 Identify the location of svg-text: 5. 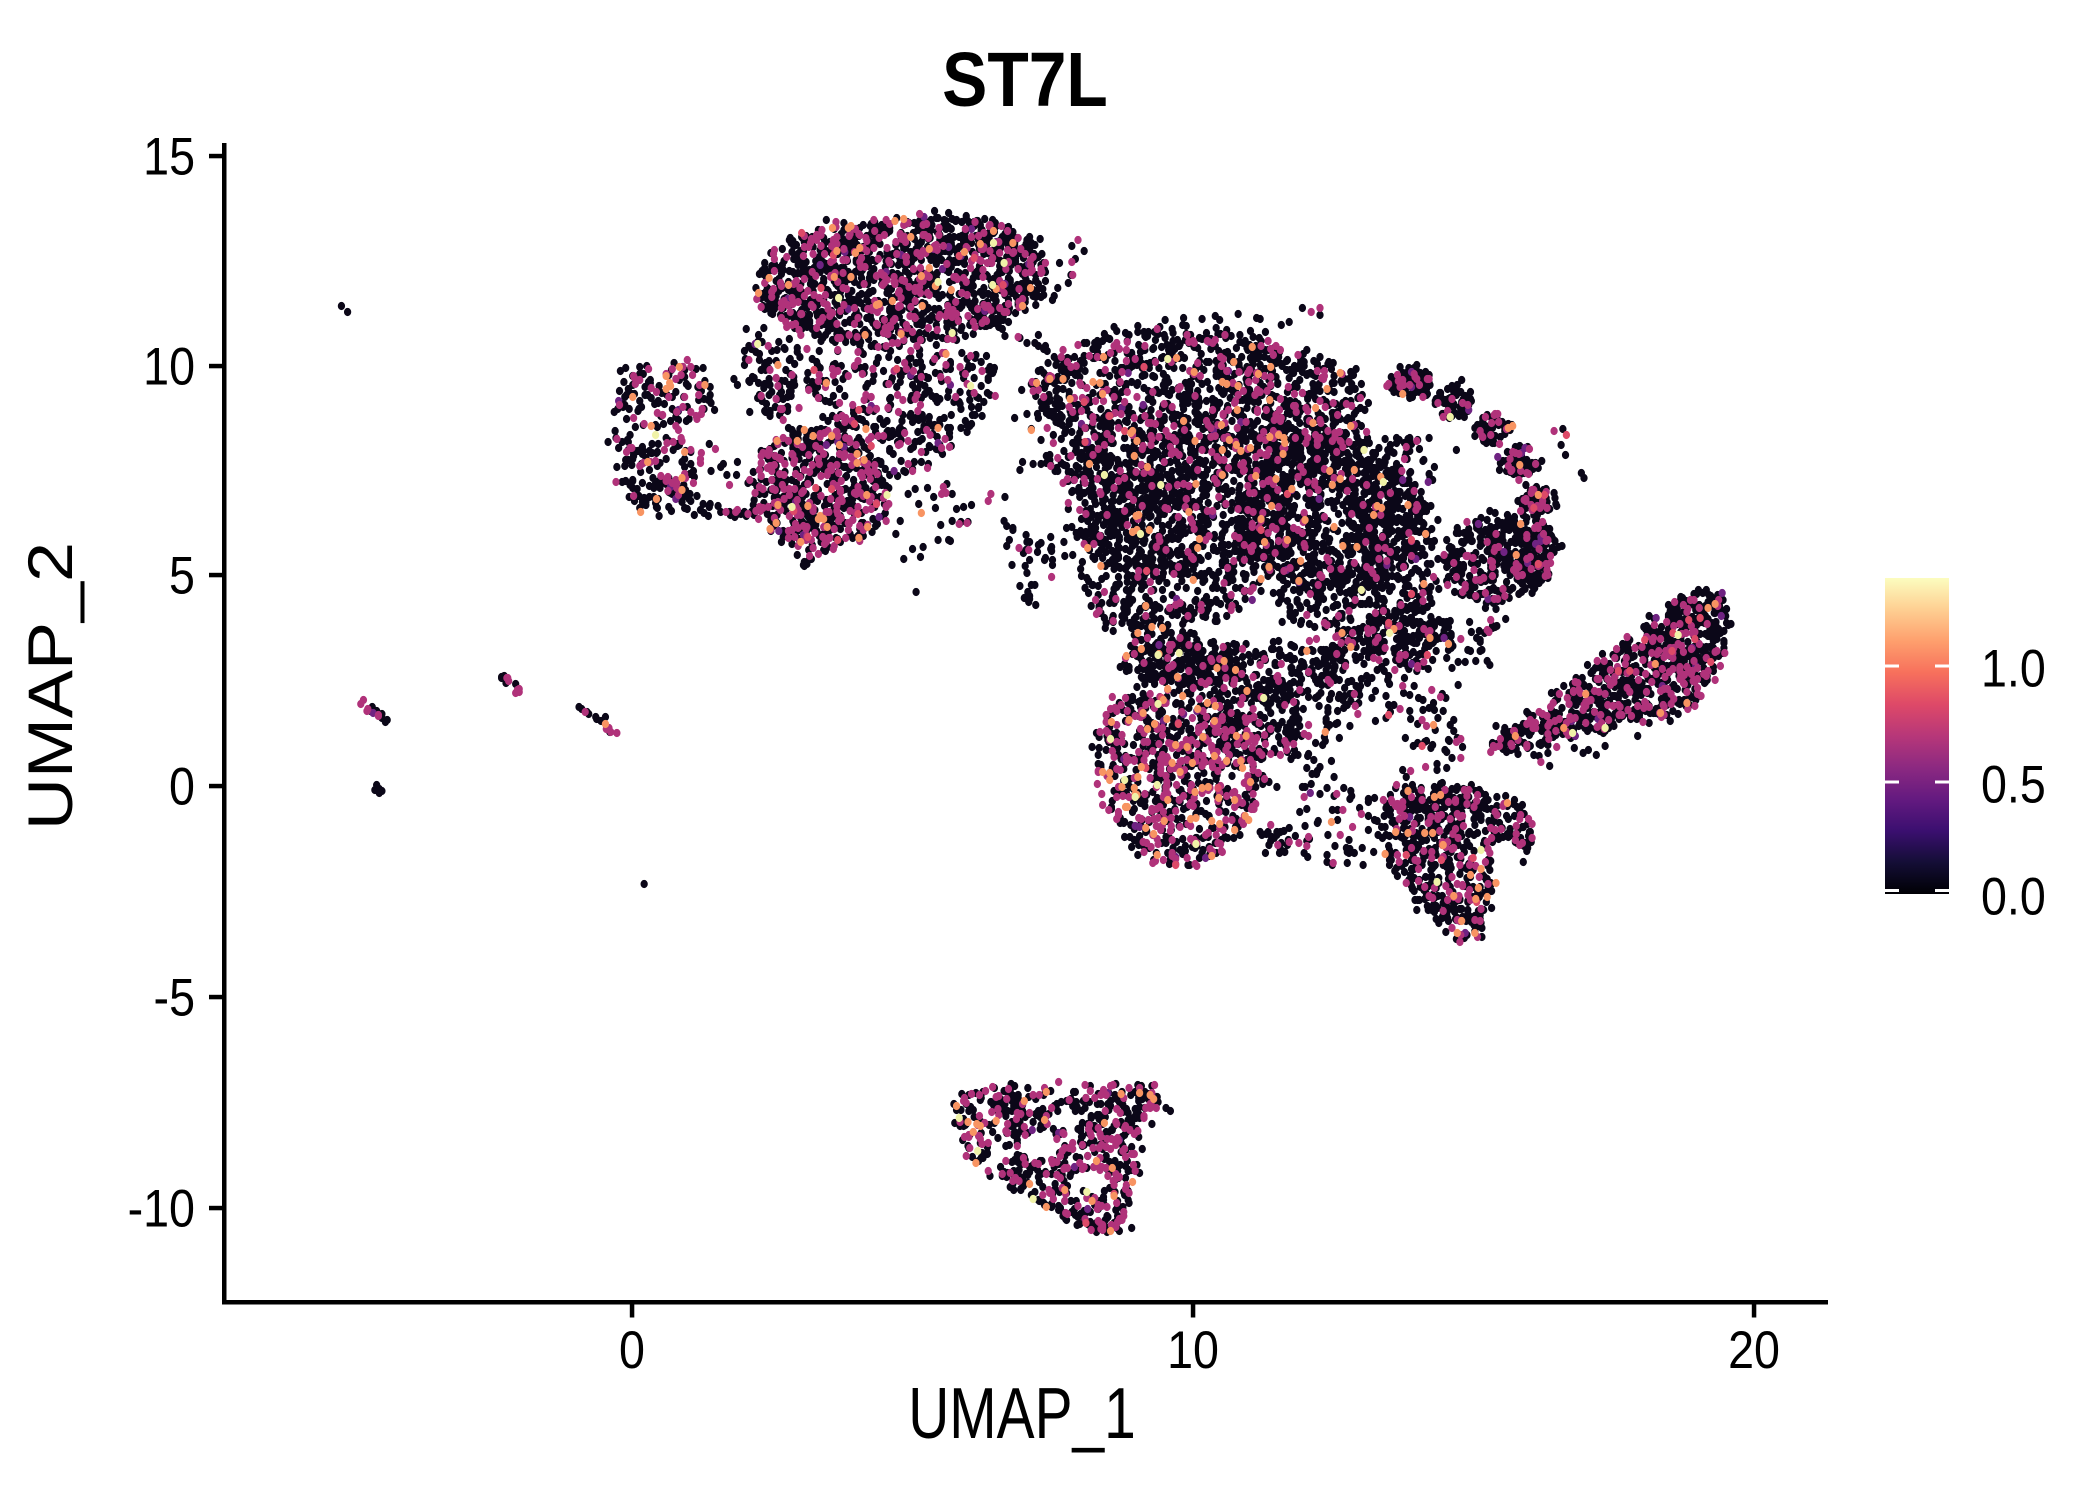
(182, 575).